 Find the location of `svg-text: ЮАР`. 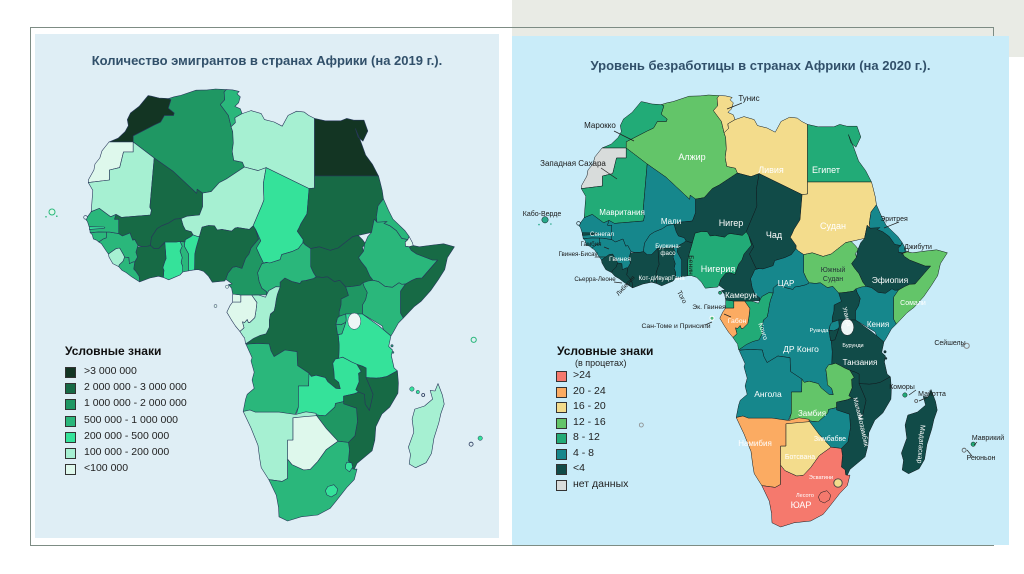

svg-text: ЮАР is located at coordinates (801, 505).